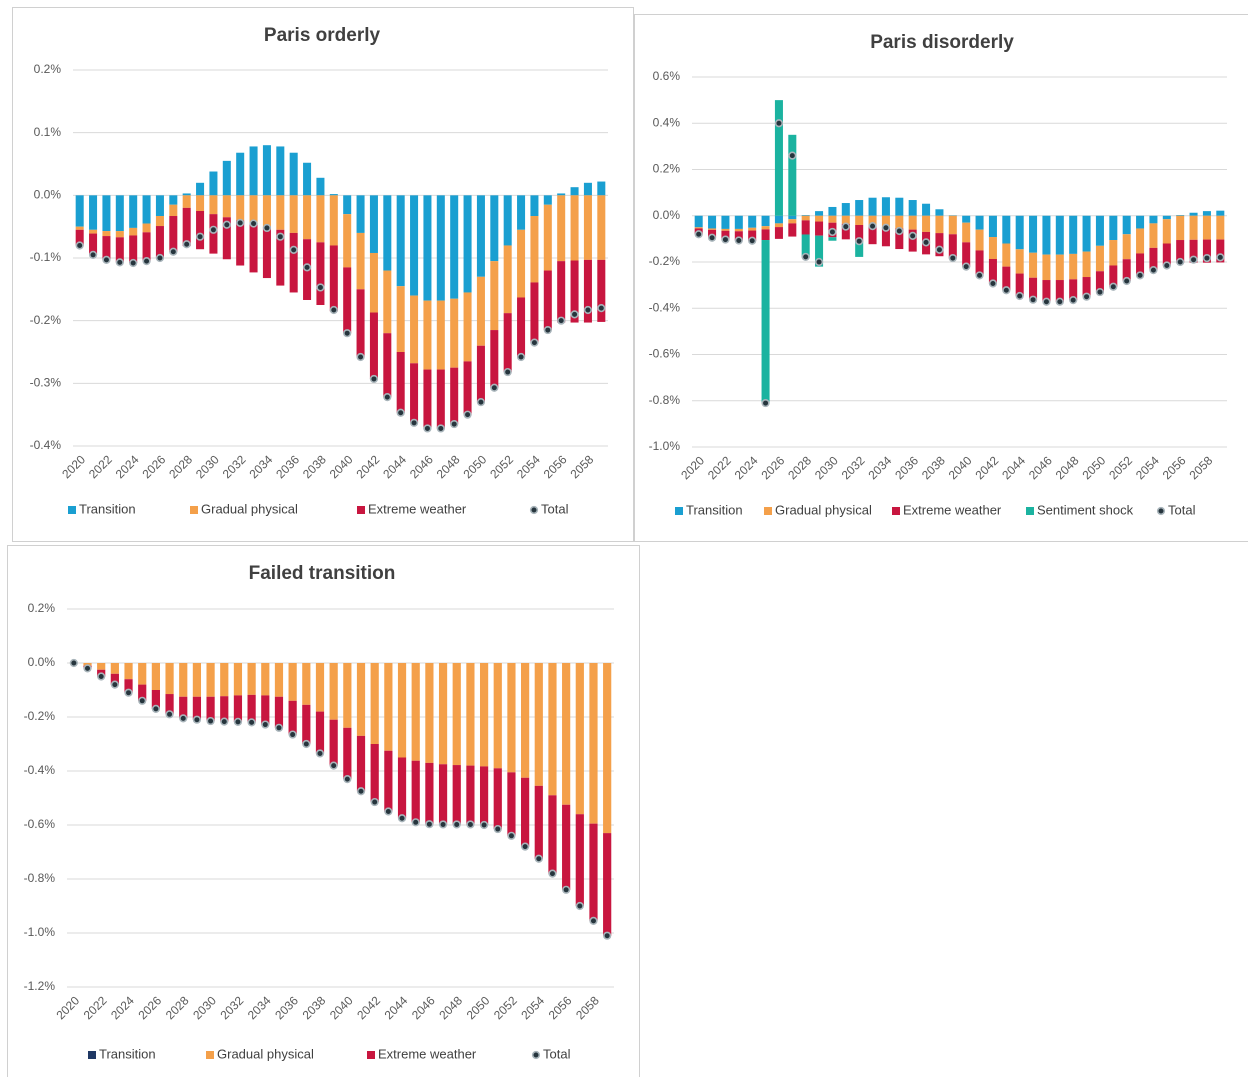  Describe the element at coordinates (1085, 509) in the screenshot. I see `legend-label: Sentiment shock` at that location.